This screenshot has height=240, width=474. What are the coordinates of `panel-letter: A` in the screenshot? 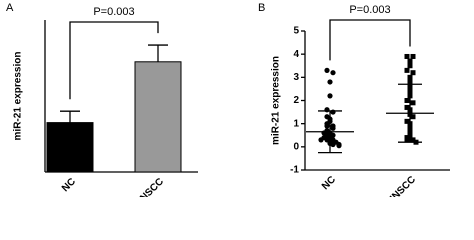 It's located at (10, 8).